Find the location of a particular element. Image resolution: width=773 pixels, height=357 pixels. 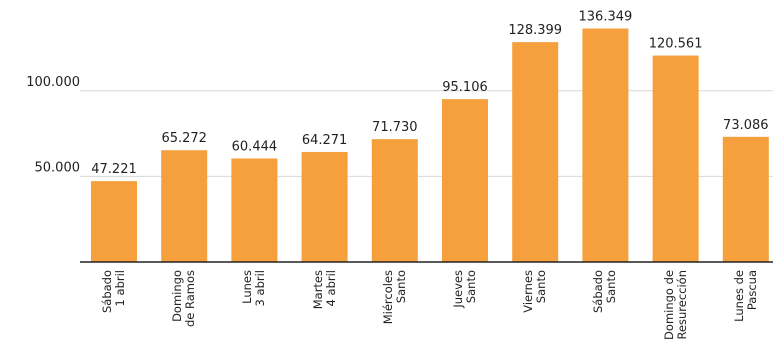

y-tick-label: 50.000 is located at coordinates (58, 167).